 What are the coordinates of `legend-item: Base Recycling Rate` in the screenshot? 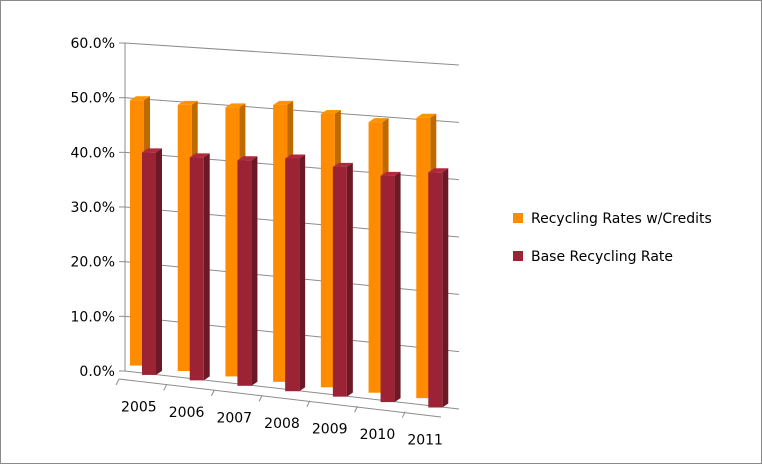 It's located at (593, 257).